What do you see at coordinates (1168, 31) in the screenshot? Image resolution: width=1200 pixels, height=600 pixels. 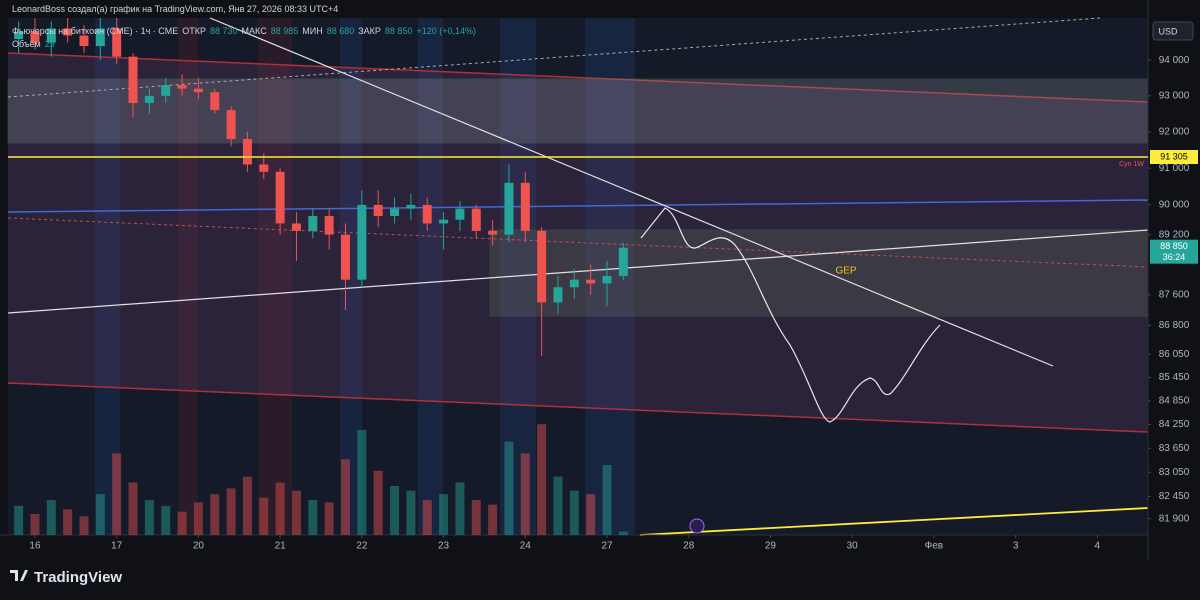 I see `currency: USD` at bounding box center [1168, 31].